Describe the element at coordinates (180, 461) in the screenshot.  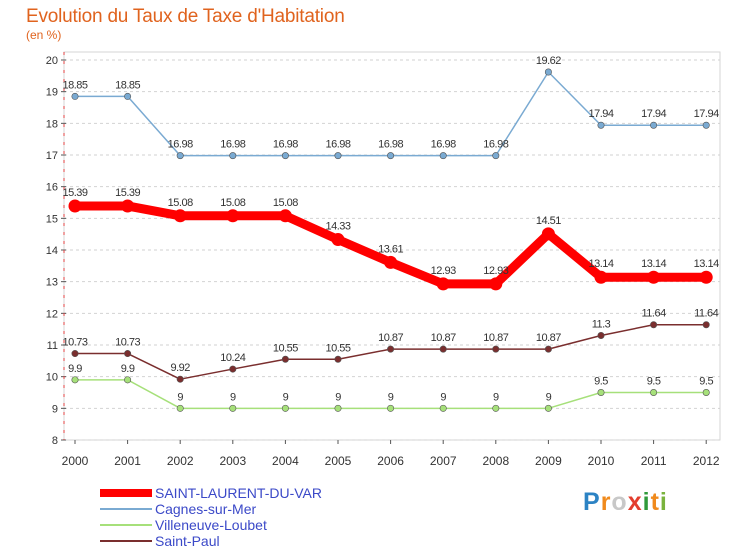
I see `x-tick-label: 2002` at that location.